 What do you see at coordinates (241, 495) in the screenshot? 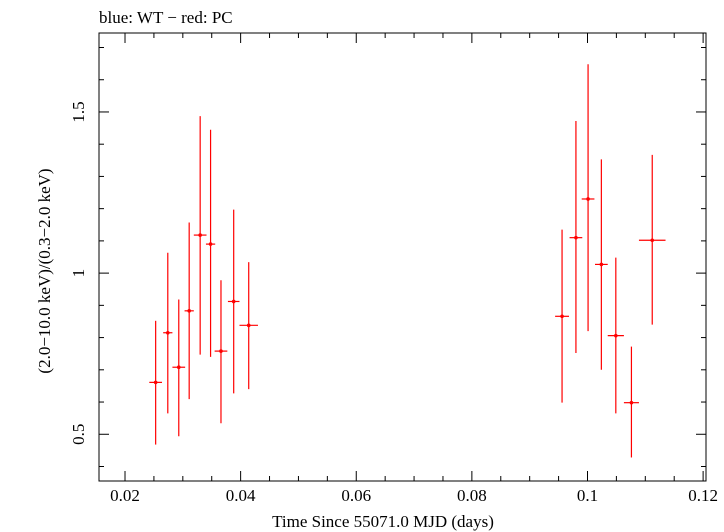
I see `x-tick-label: 0.04` at bounding box center [241, 495].